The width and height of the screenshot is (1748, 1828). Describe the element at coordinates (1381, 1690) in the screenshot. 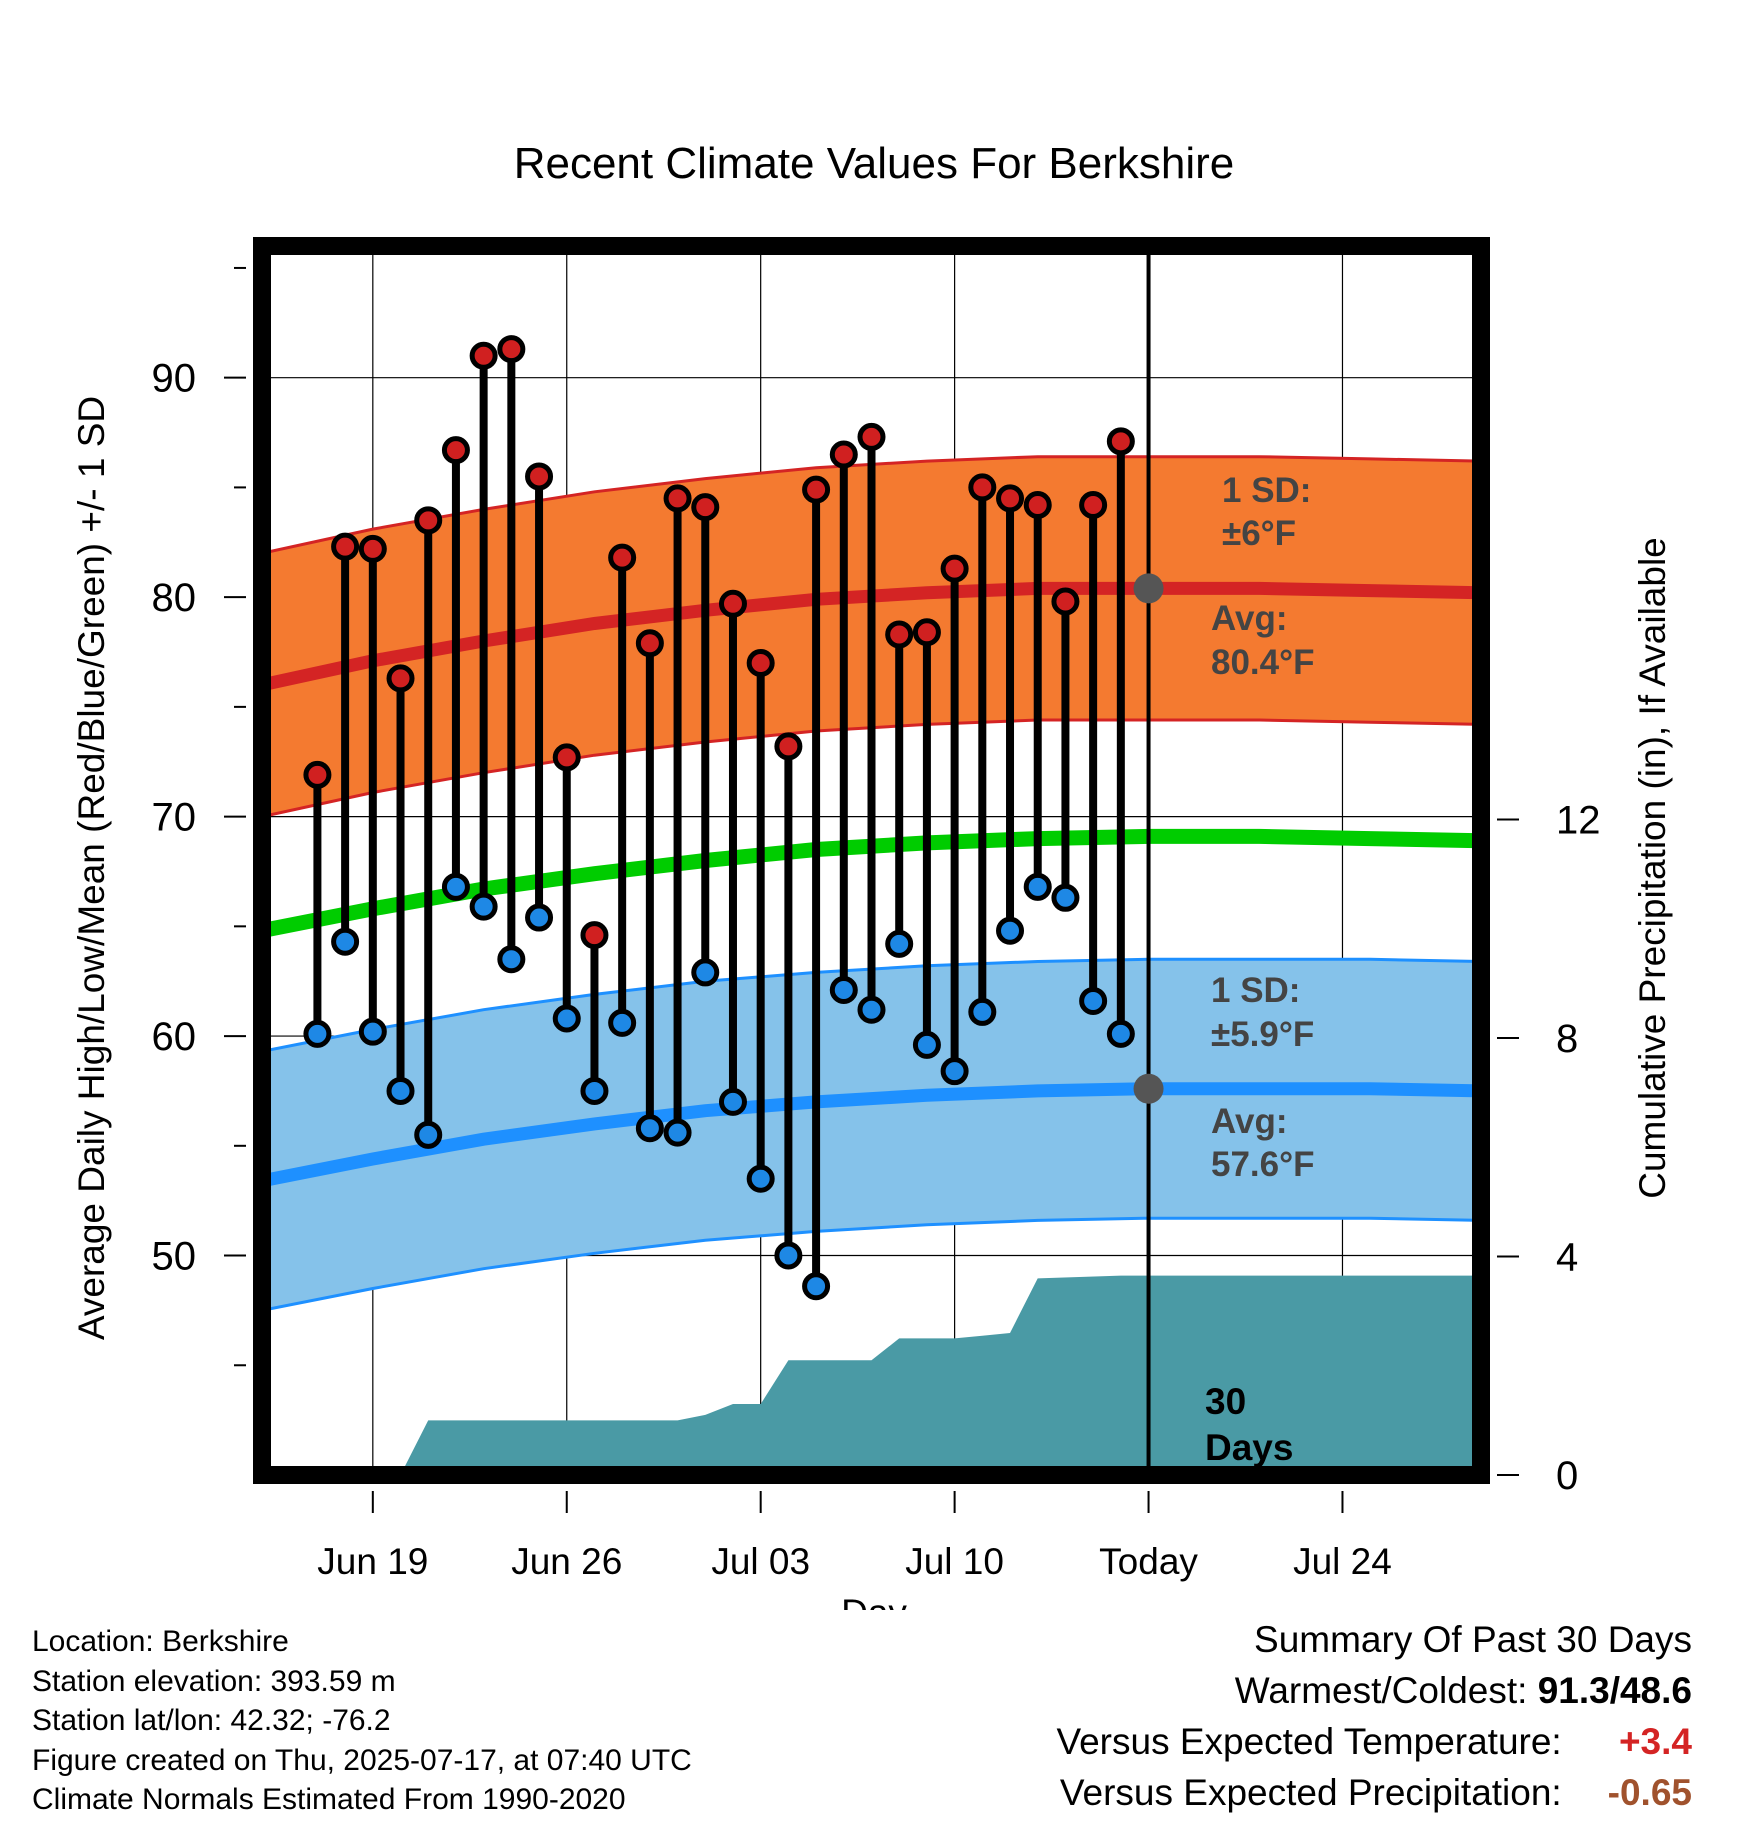

I see `summary-warm-cold-label: Warmest/Coldest:` at that location.